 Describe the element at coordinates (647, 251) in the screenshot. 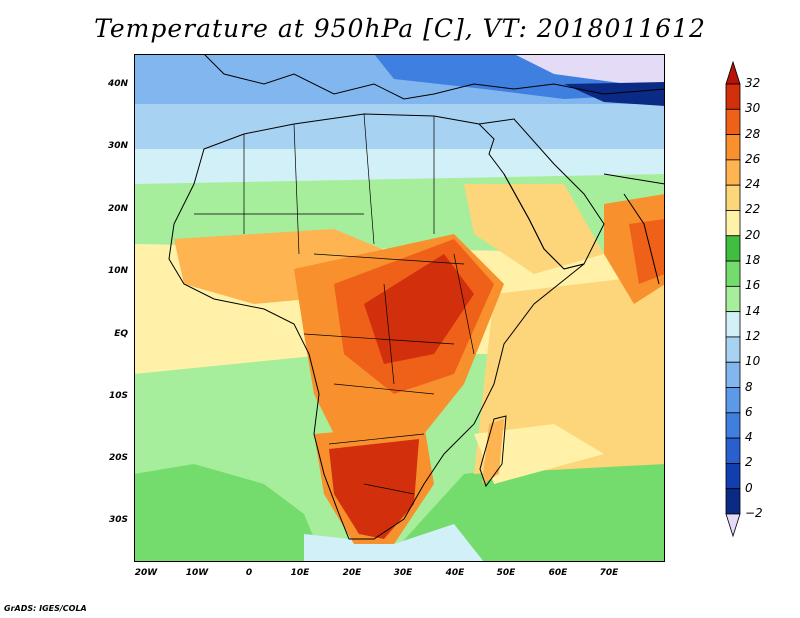

I see `field-india-red` at that location.